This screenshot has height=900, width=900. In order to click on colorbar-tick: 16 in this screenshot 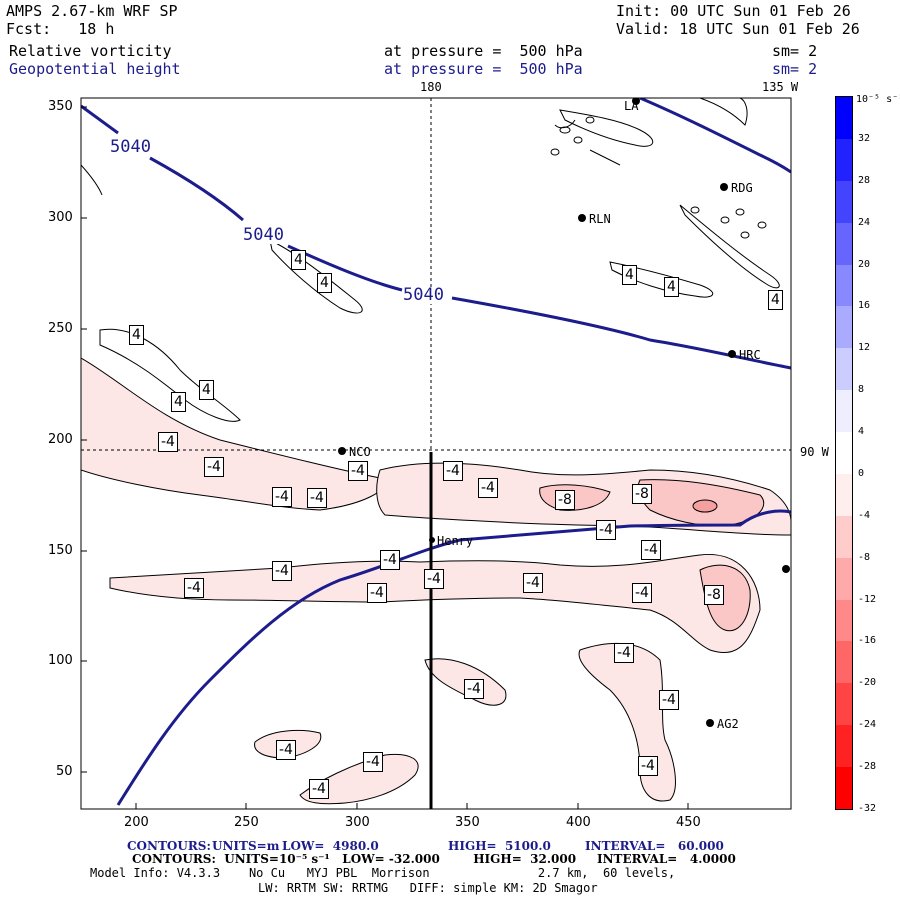, I will do `click(864, 306)`.